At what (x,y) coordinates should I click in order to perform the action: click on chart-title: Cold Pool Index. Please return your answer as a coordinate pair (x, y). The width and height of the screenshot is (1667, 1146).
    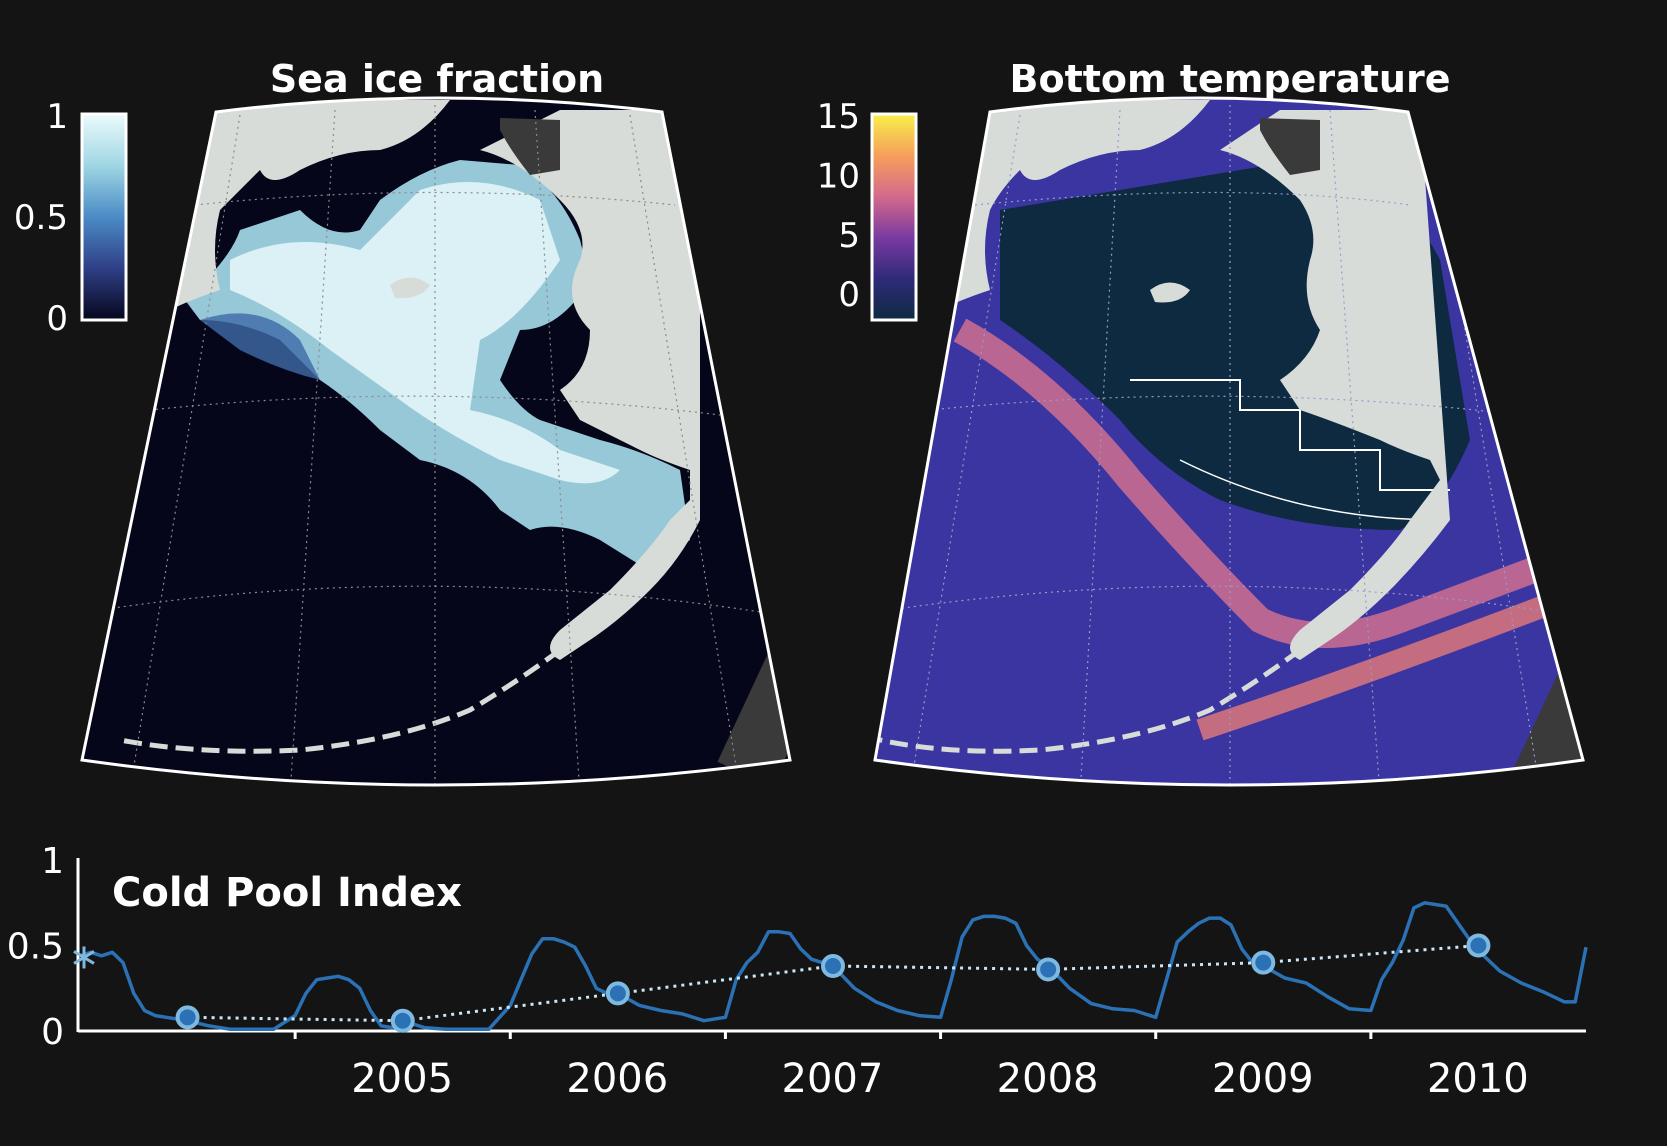
    Looking at the image, I should click on (287, 893).